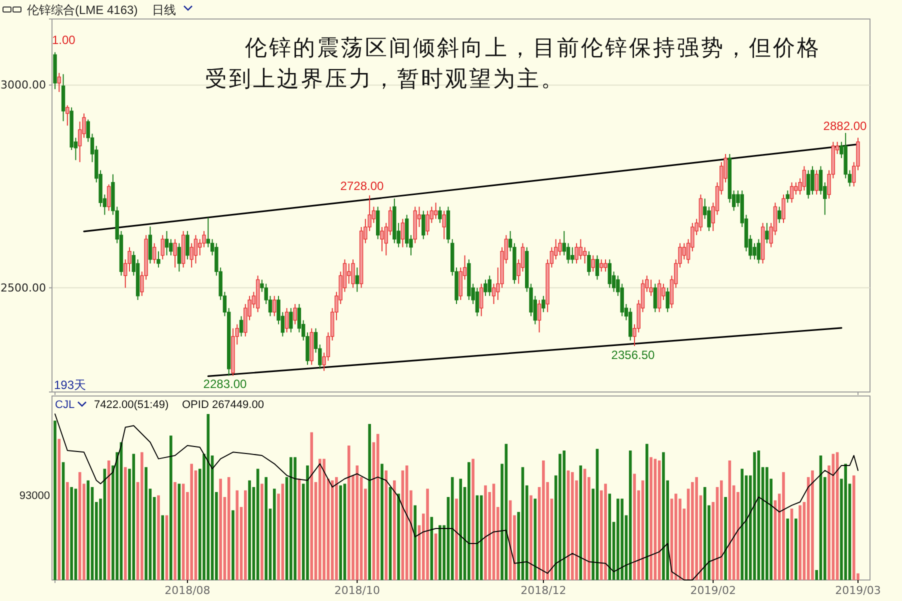 The image size is (902, 601). What do you see at coordinates (362, 186) in the screenshot?
I see `annotation: 2728.00` at bounding box center [362, 186].